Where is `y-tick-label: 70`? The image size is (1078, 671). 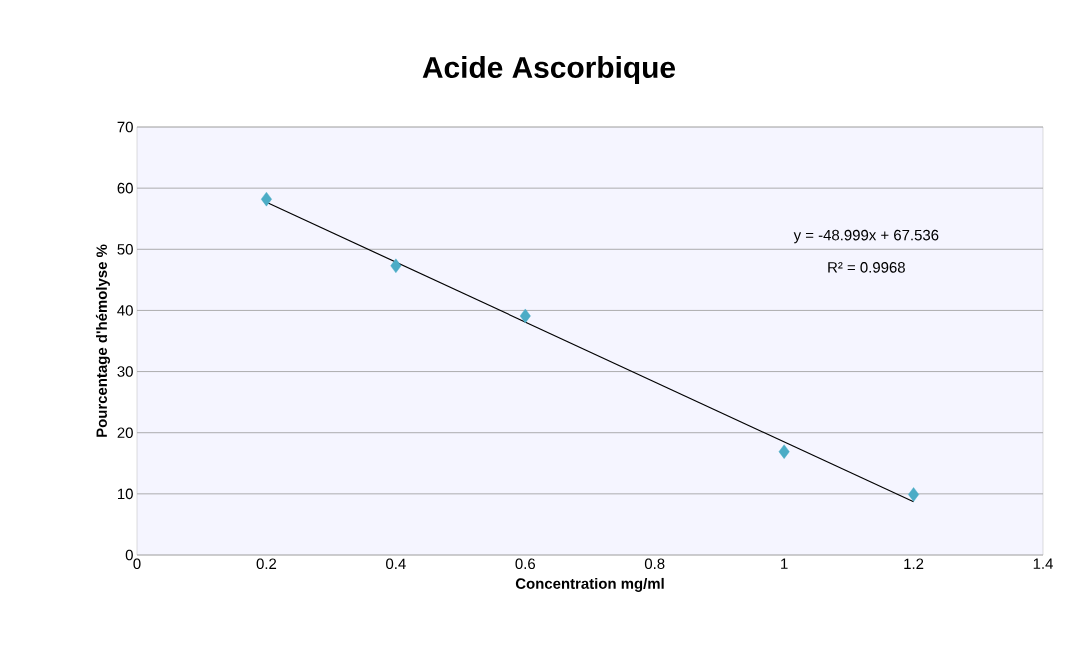
y-tick-label: 70 is located at coordinates (125, 127).